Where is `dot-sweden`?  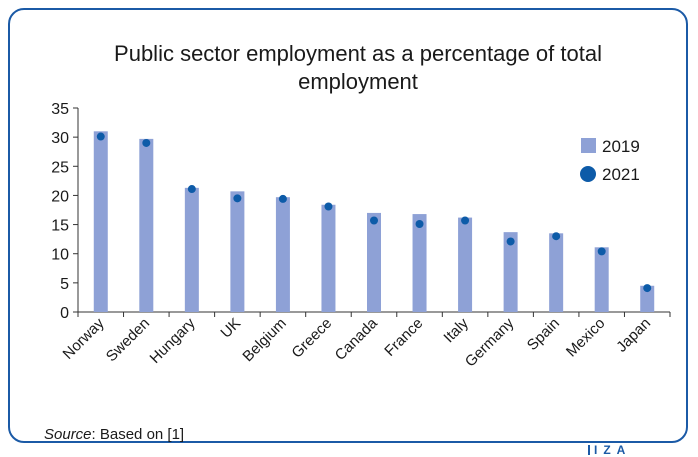
dot-sweden is located at coordinates (146, 143).